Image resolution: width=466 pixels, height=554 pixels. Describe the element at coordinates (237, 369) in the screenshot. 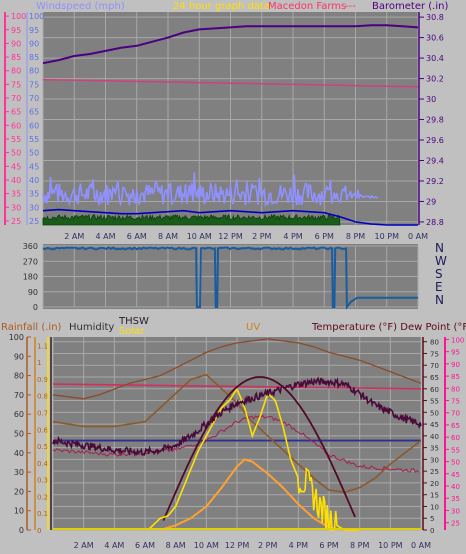

I see `hum-upper-series` at that location.